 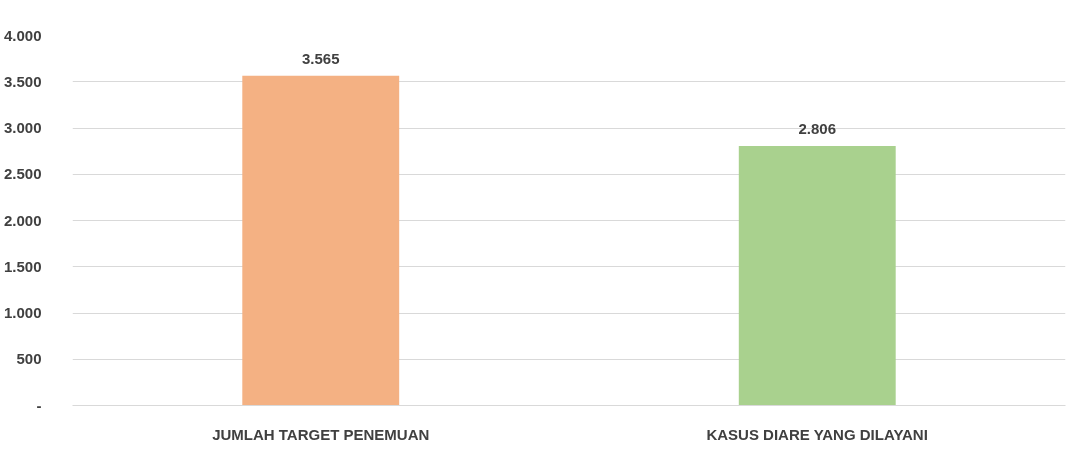 I want to click on data-label: 2.806, so click(x=817, y=128).